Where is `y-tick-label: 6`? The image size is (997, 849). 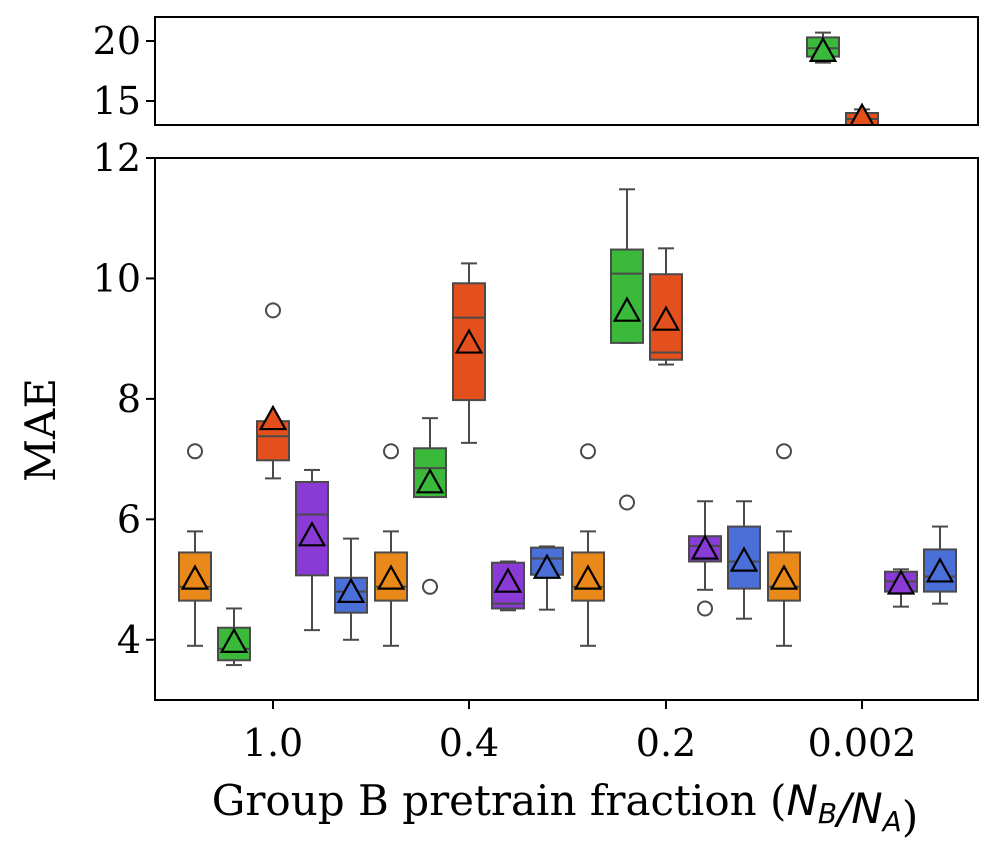 y-tick-label: 6 is located at coordinates (129, 519).